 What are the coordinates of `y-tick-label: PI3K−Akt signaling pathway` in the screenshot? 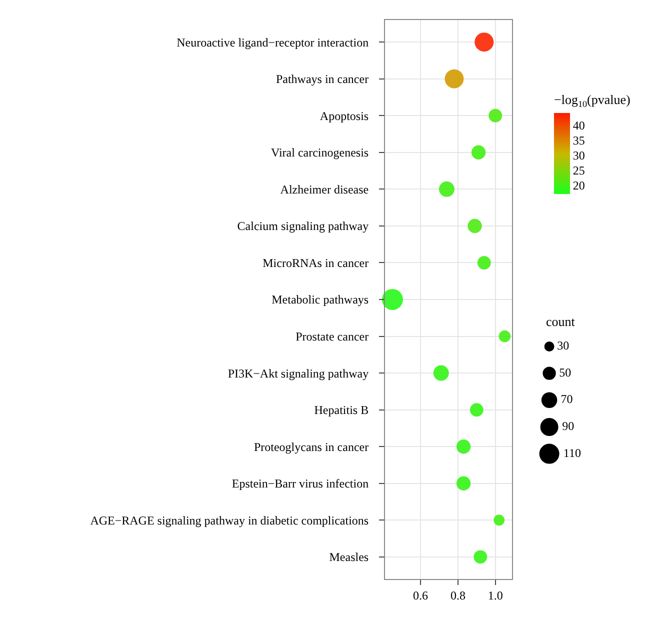 It's located at (298, 373).